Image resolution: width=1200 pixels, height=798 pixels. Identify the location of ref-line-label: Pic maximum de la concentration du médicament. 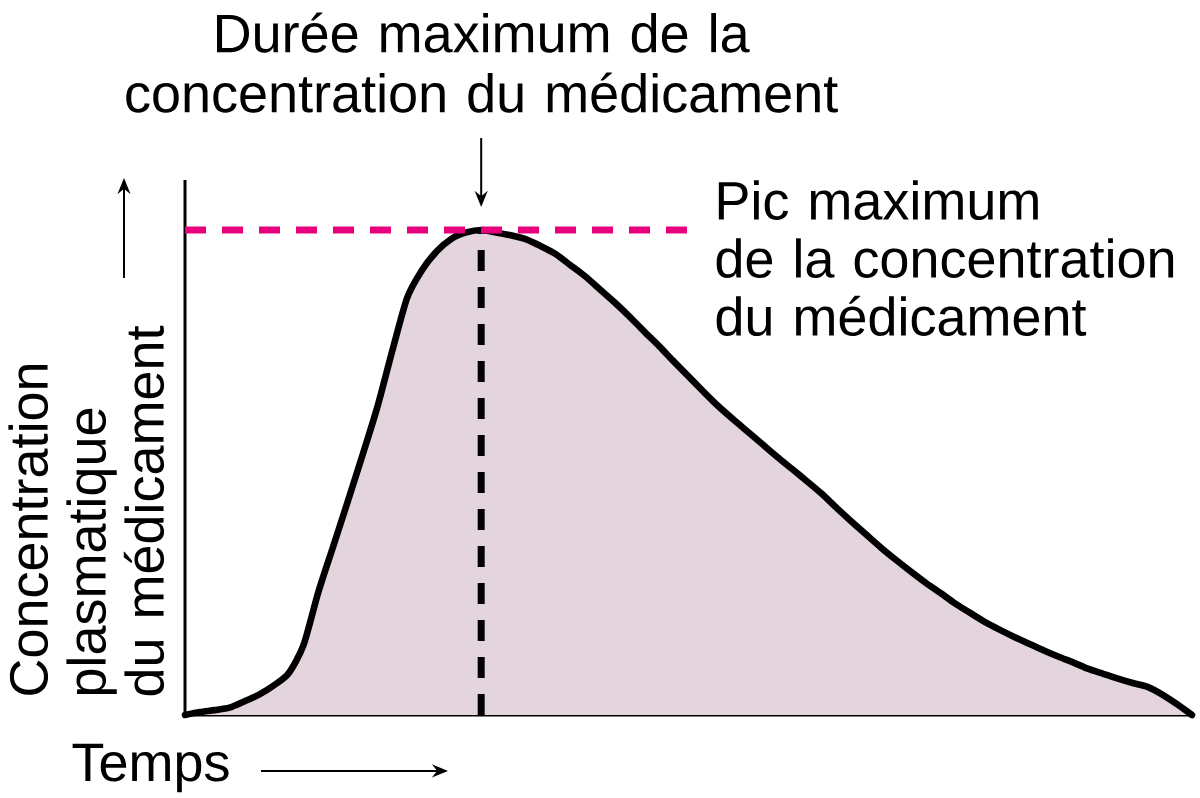
(945, 258).